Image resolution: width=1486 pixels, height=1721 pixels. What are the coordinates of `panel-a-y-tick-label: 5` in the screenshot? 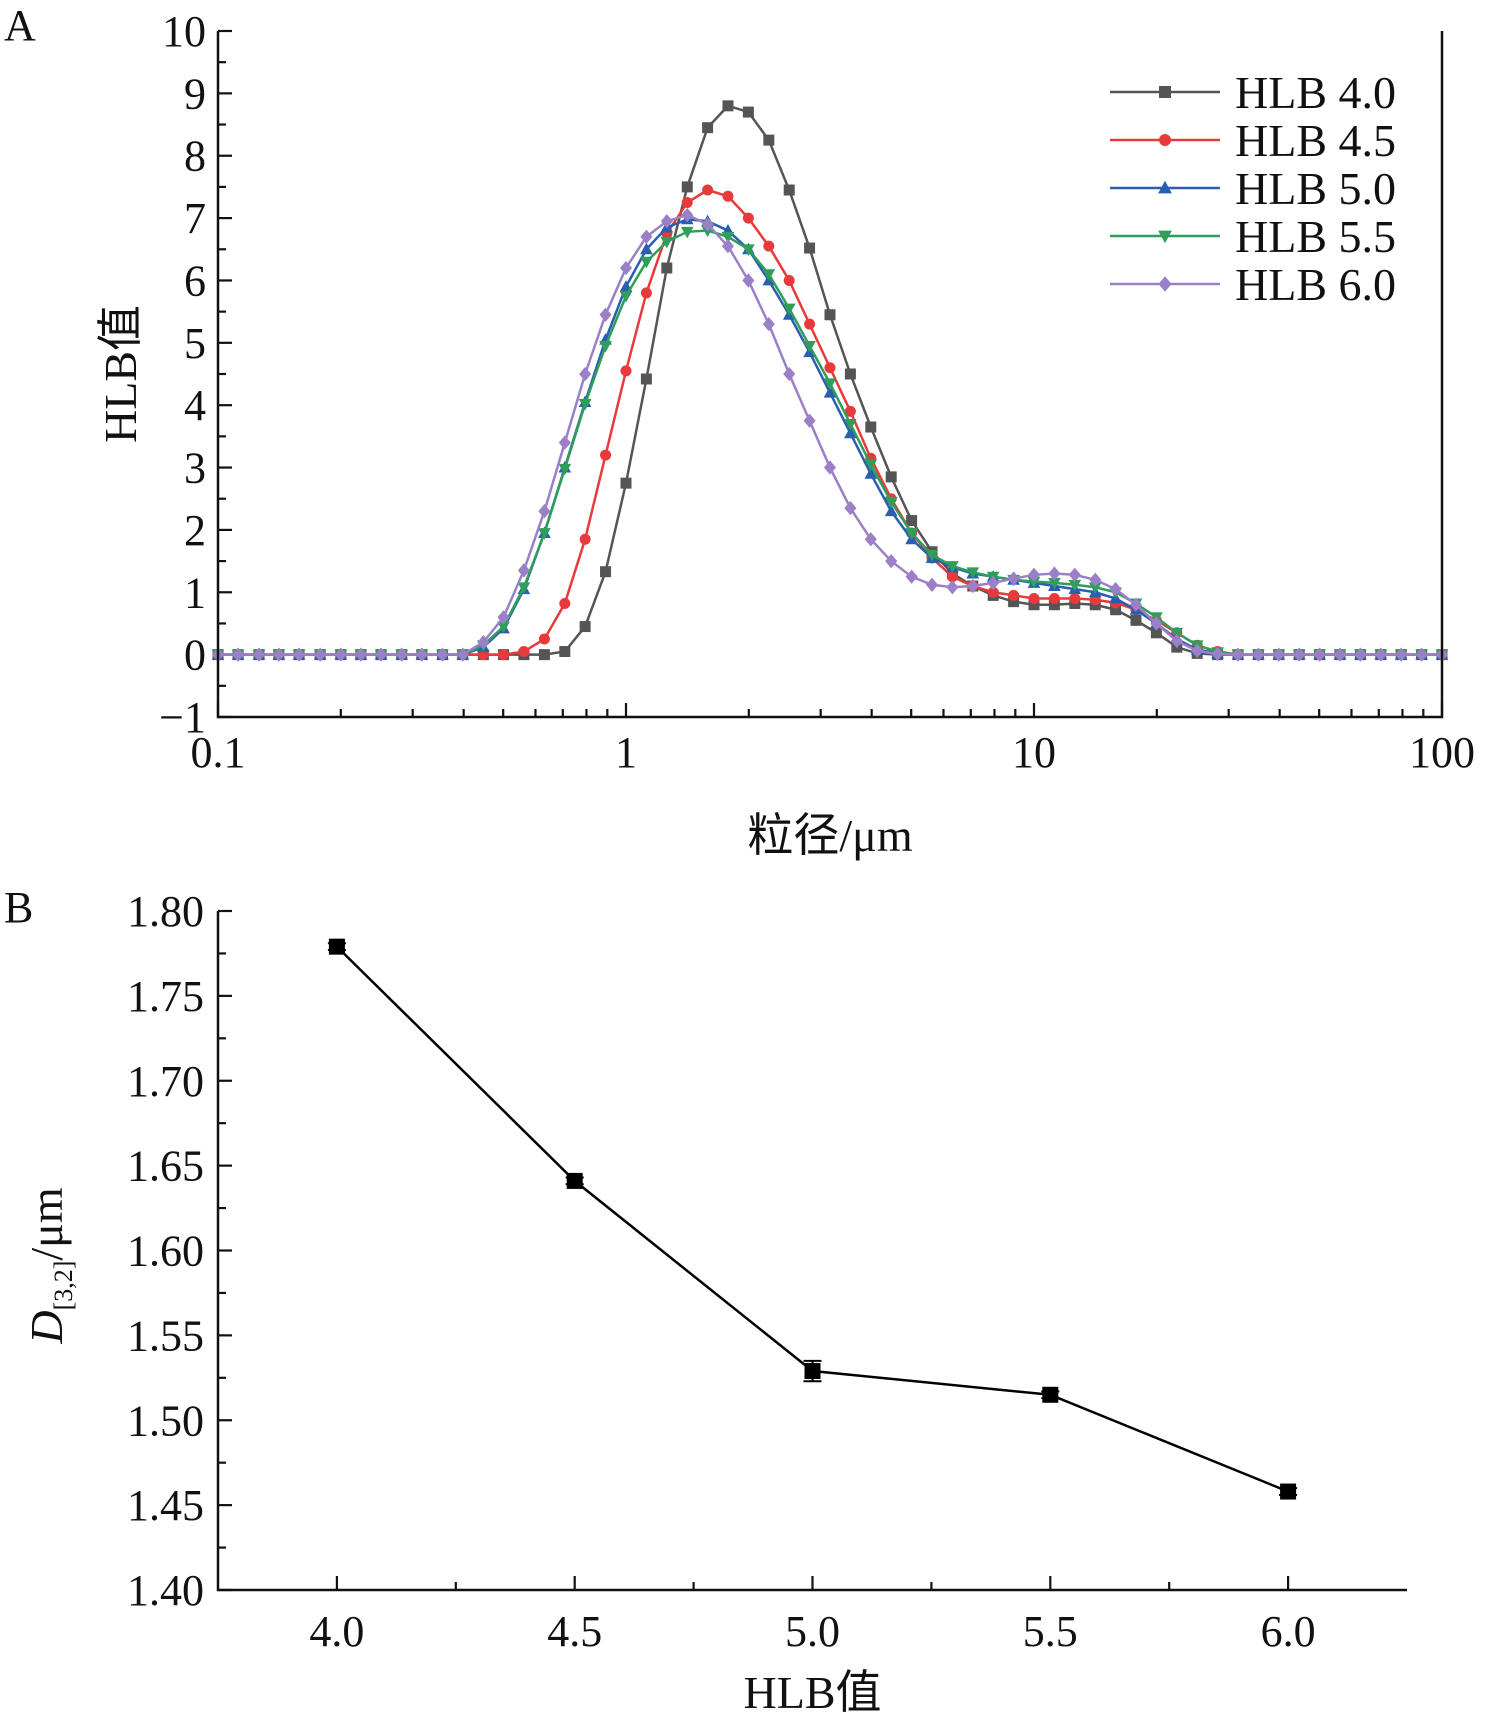 It's located at (195, 343).